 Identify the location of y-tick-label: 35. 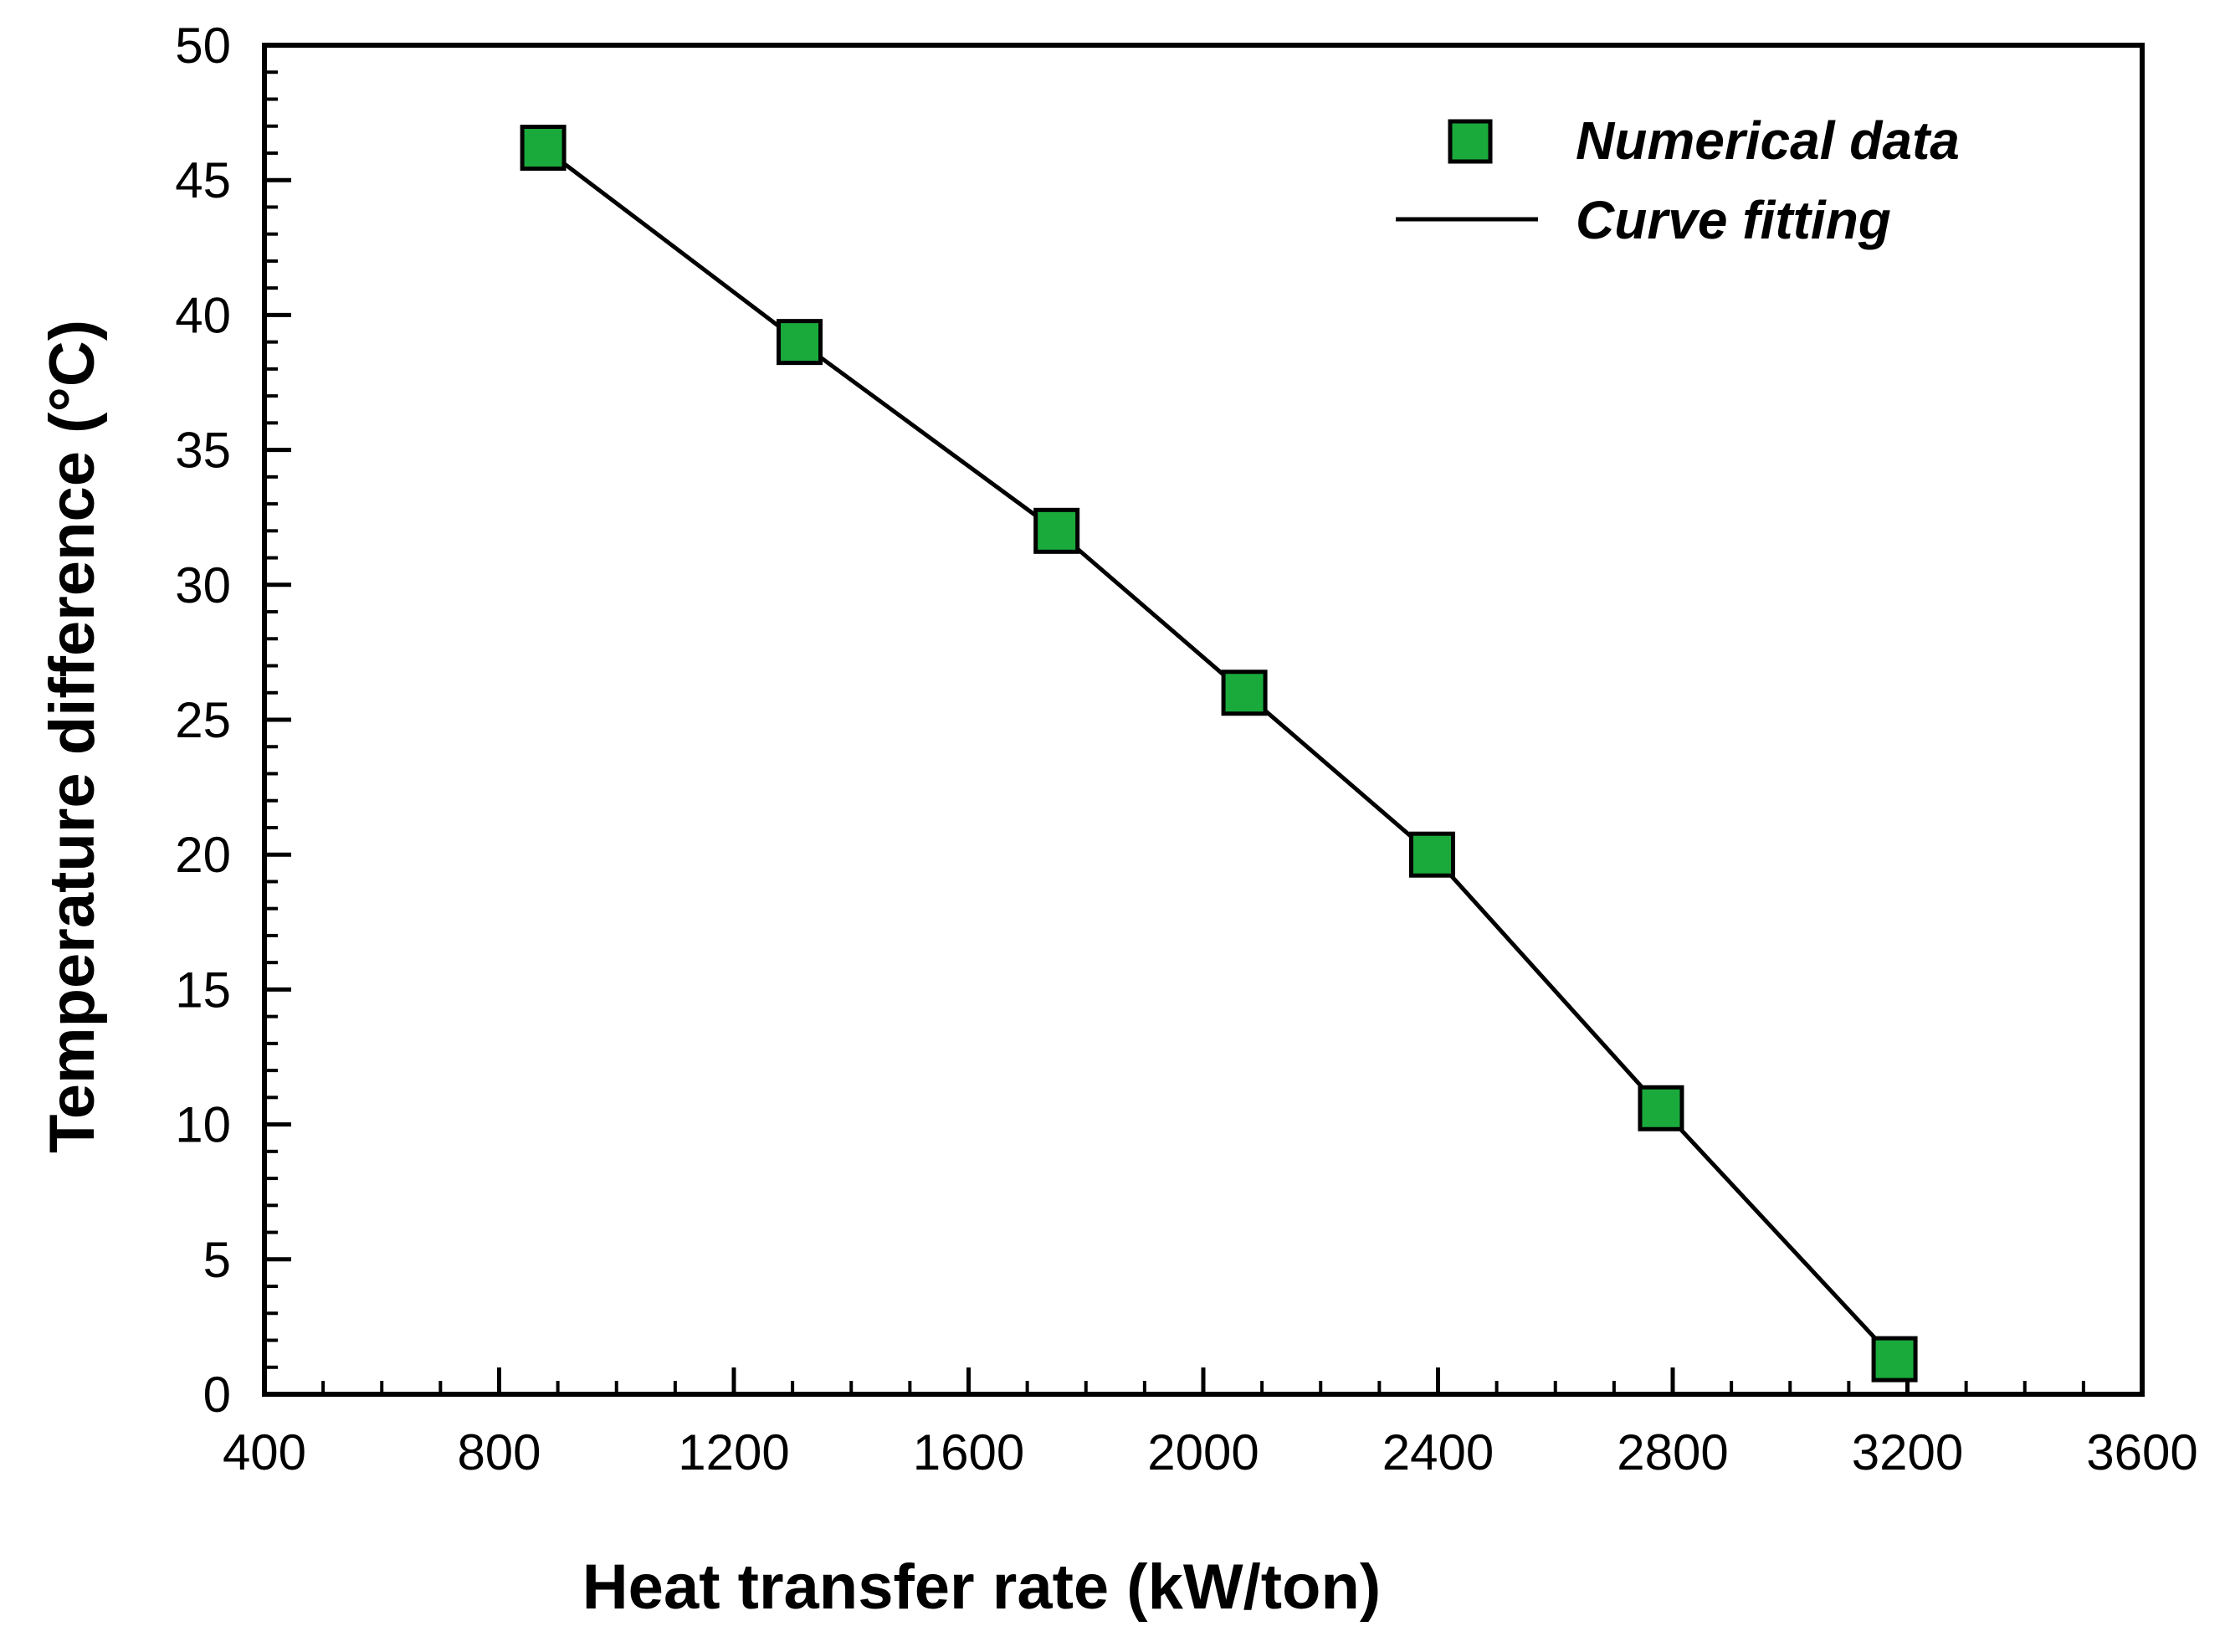
(203, 451).